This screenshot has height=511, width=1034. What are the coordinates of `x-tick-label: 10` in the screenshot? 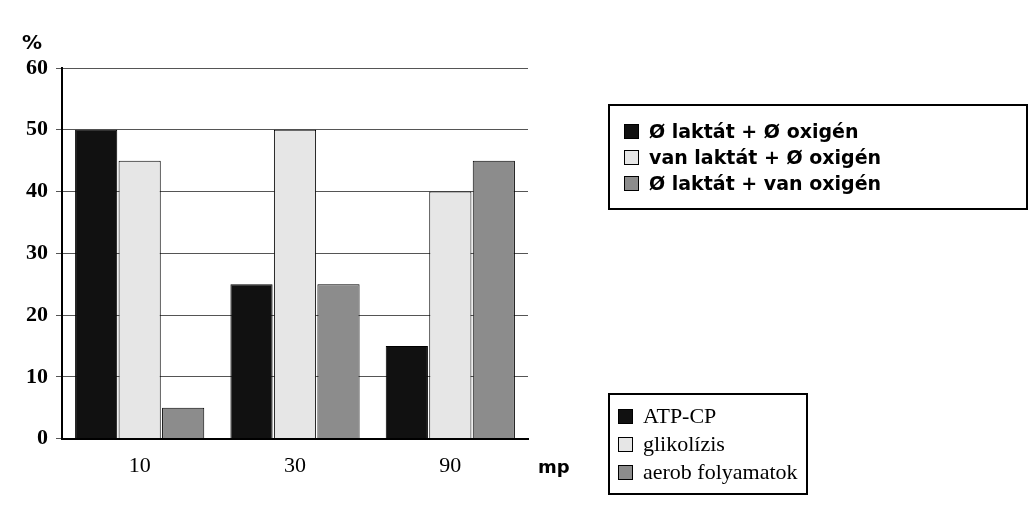 It's located at (139, 464).